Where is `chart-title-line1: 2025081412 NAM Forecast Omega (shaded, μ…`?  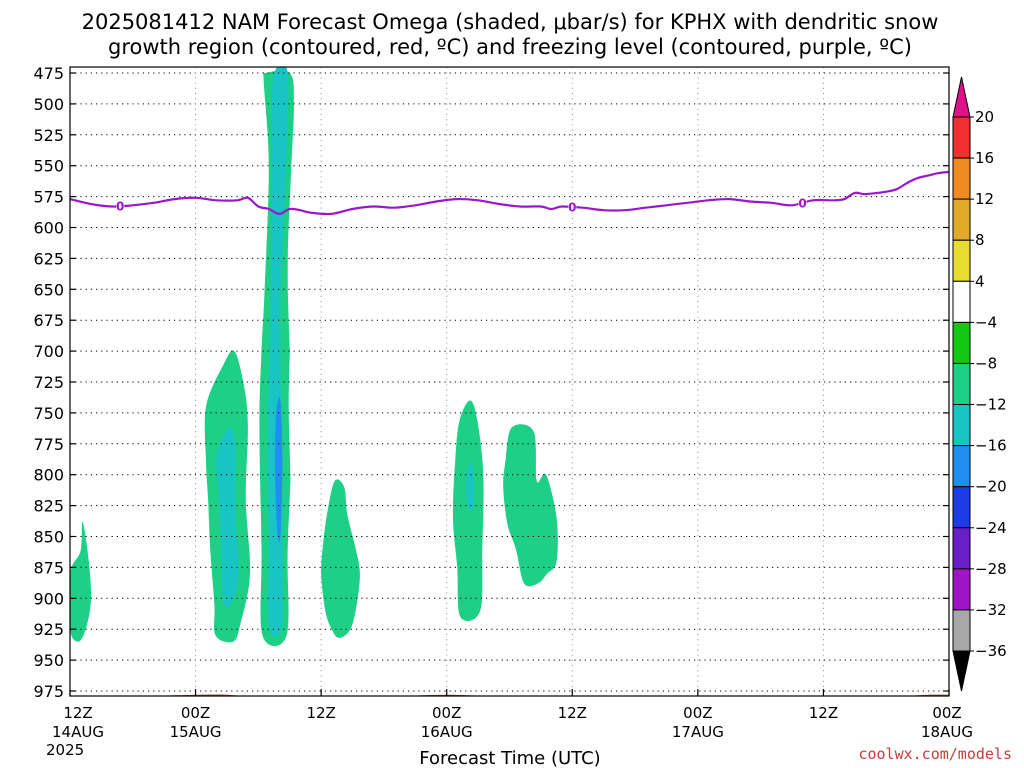
chart-title-line1: 2025081412 NAM Forecast Omega (shaded, μ… is located at coordinates (510, 22).